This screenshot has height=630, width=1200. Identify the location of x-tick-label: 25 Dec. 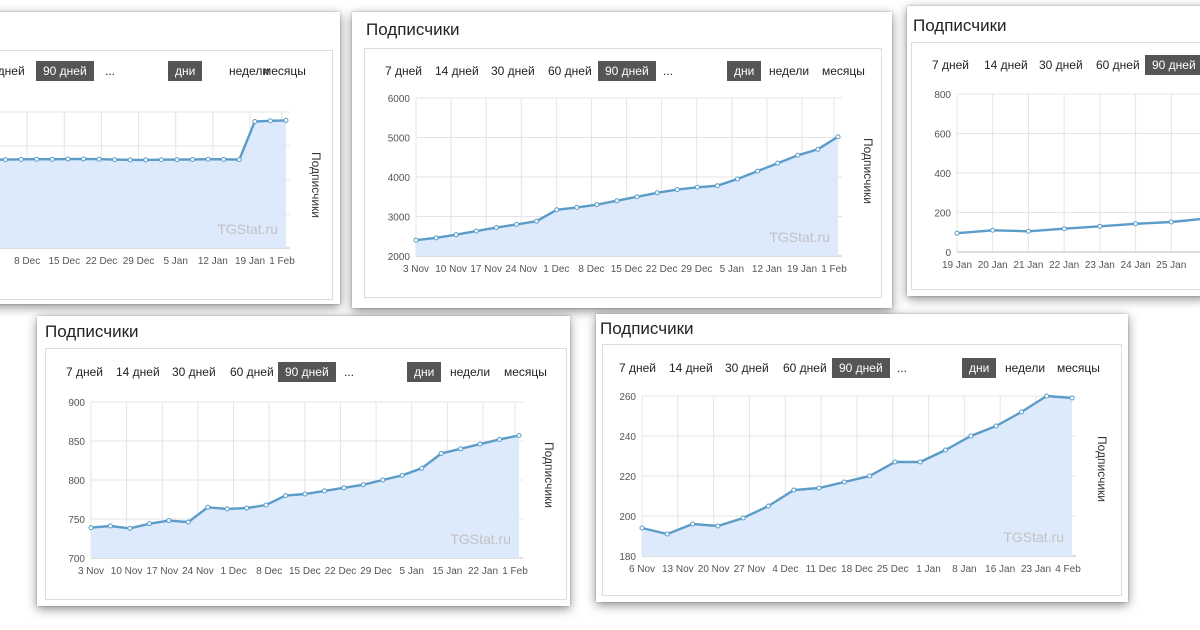
(893, 569).